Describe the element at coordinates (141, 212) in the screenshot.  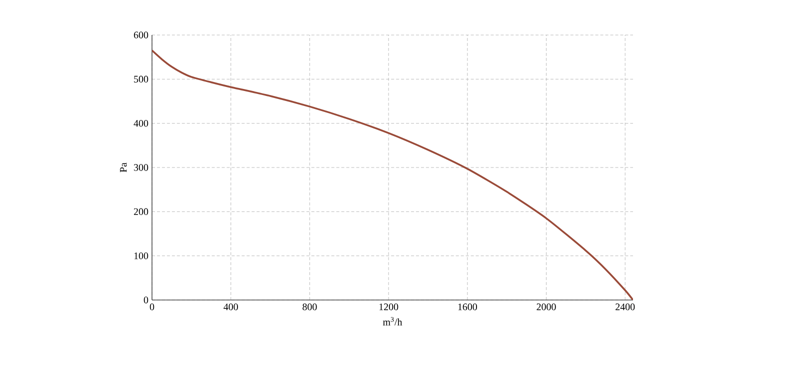
I see `y-tick-label: 200` at that location.